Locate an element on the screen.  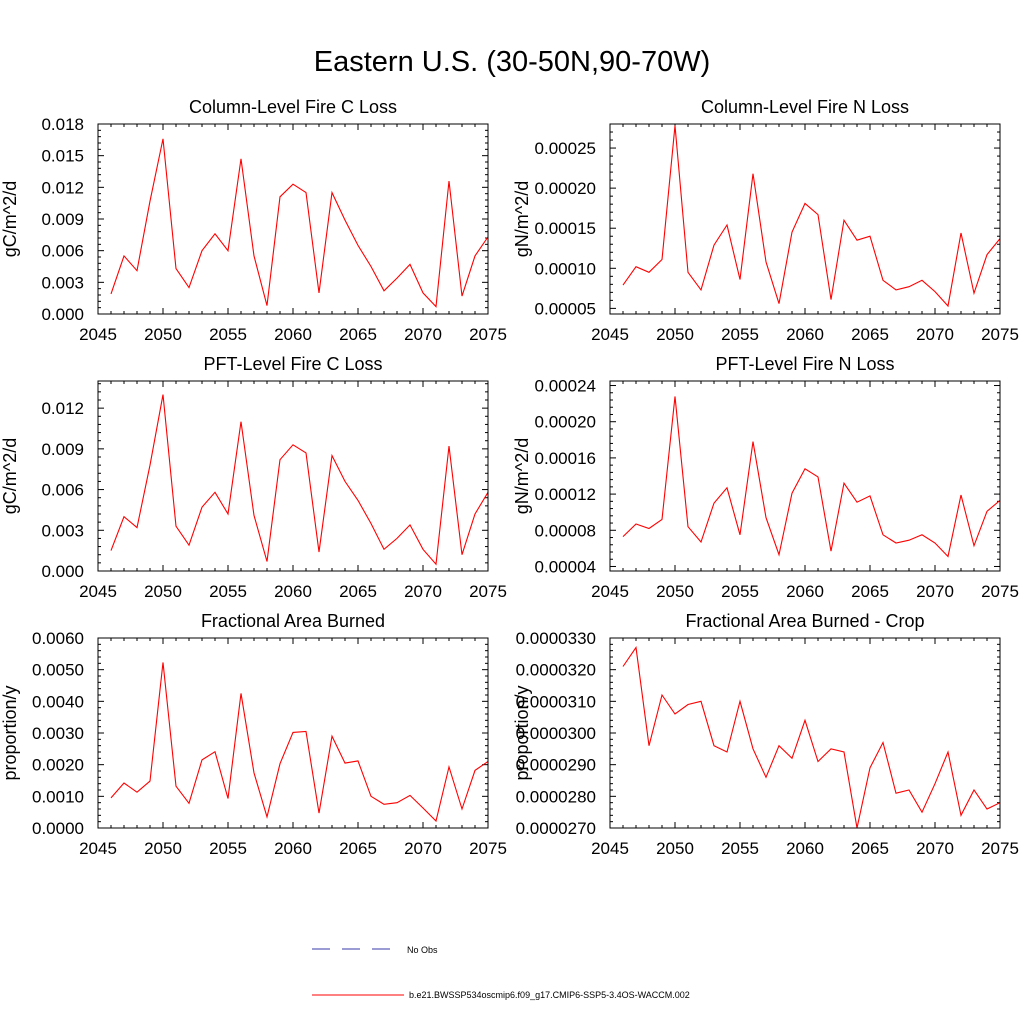
y-tick-label: 0.0030 is located at coordinates (58, 733).